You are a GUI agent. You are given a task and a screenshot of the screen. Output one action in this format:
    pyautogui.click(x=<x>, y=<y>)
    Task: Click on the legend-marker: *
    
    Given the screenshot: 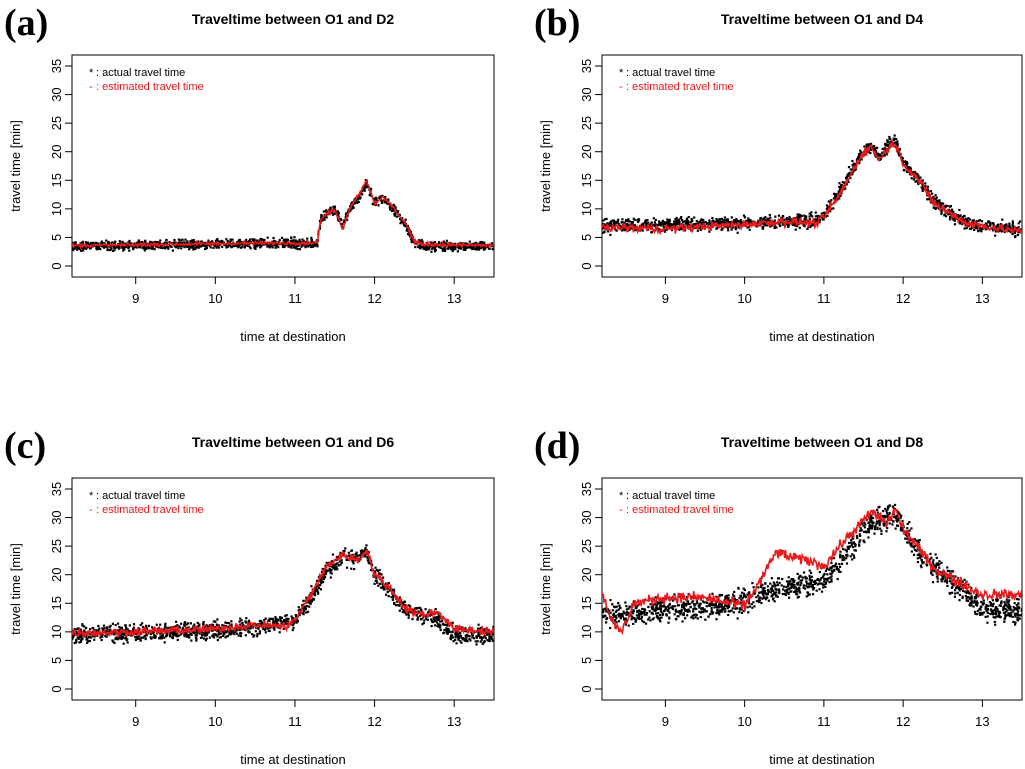 What is the action you would take?
    pyautogui.click(x=621, y=73)
    